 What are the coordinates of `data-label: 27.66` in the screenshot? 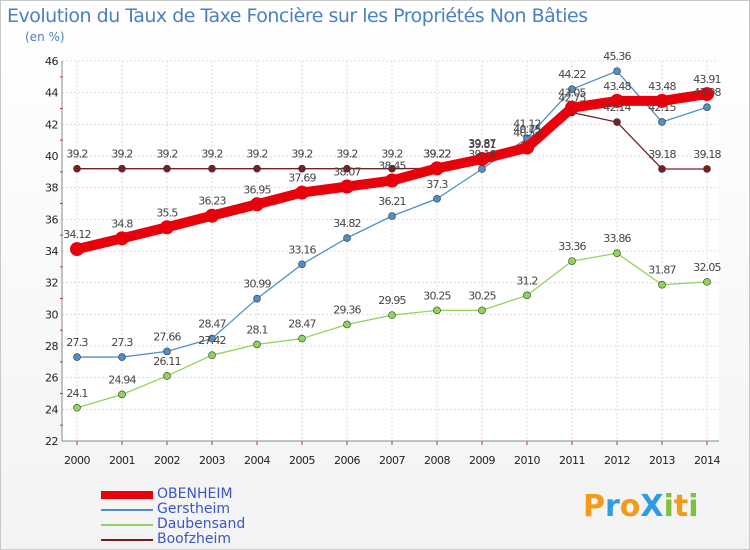 It's located at (167, 336).